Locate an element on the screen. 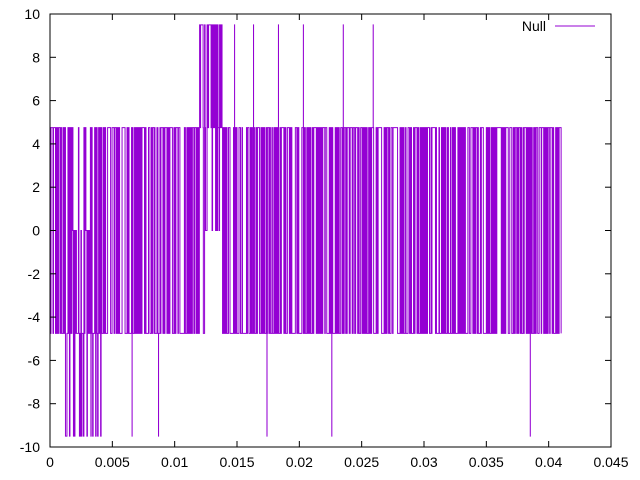  y-tick-label: 10 is located at coordinates (32, 14).